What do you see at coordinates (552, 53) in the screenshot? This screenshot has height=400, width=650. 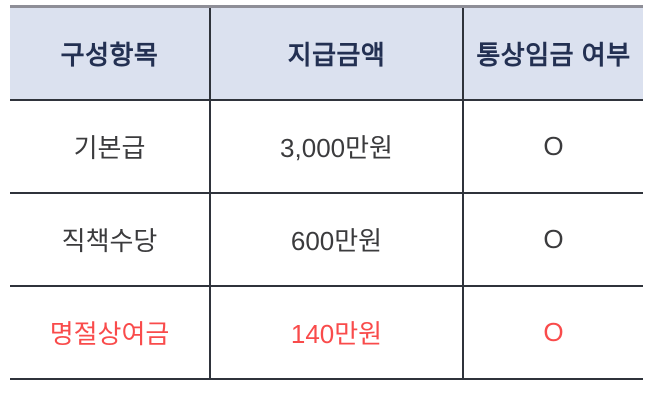 I see `column-header-ordinary-wage: 통상임금 여부` at bounding box center [552, 53].